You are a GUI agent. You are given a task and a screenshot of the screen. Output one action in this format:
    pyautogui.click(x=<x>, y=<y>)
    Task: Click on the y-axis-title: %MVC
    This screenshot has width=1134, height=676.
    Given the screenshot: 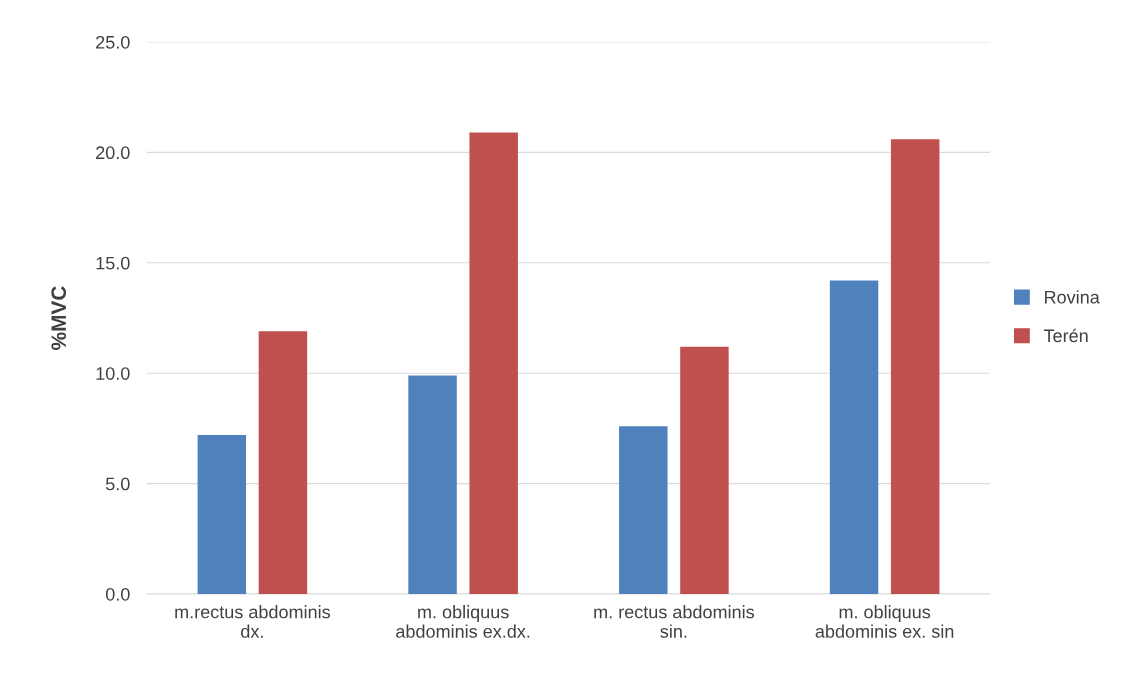 What is the action you would take?
    pyautogui.click(x=59, y=318)
    